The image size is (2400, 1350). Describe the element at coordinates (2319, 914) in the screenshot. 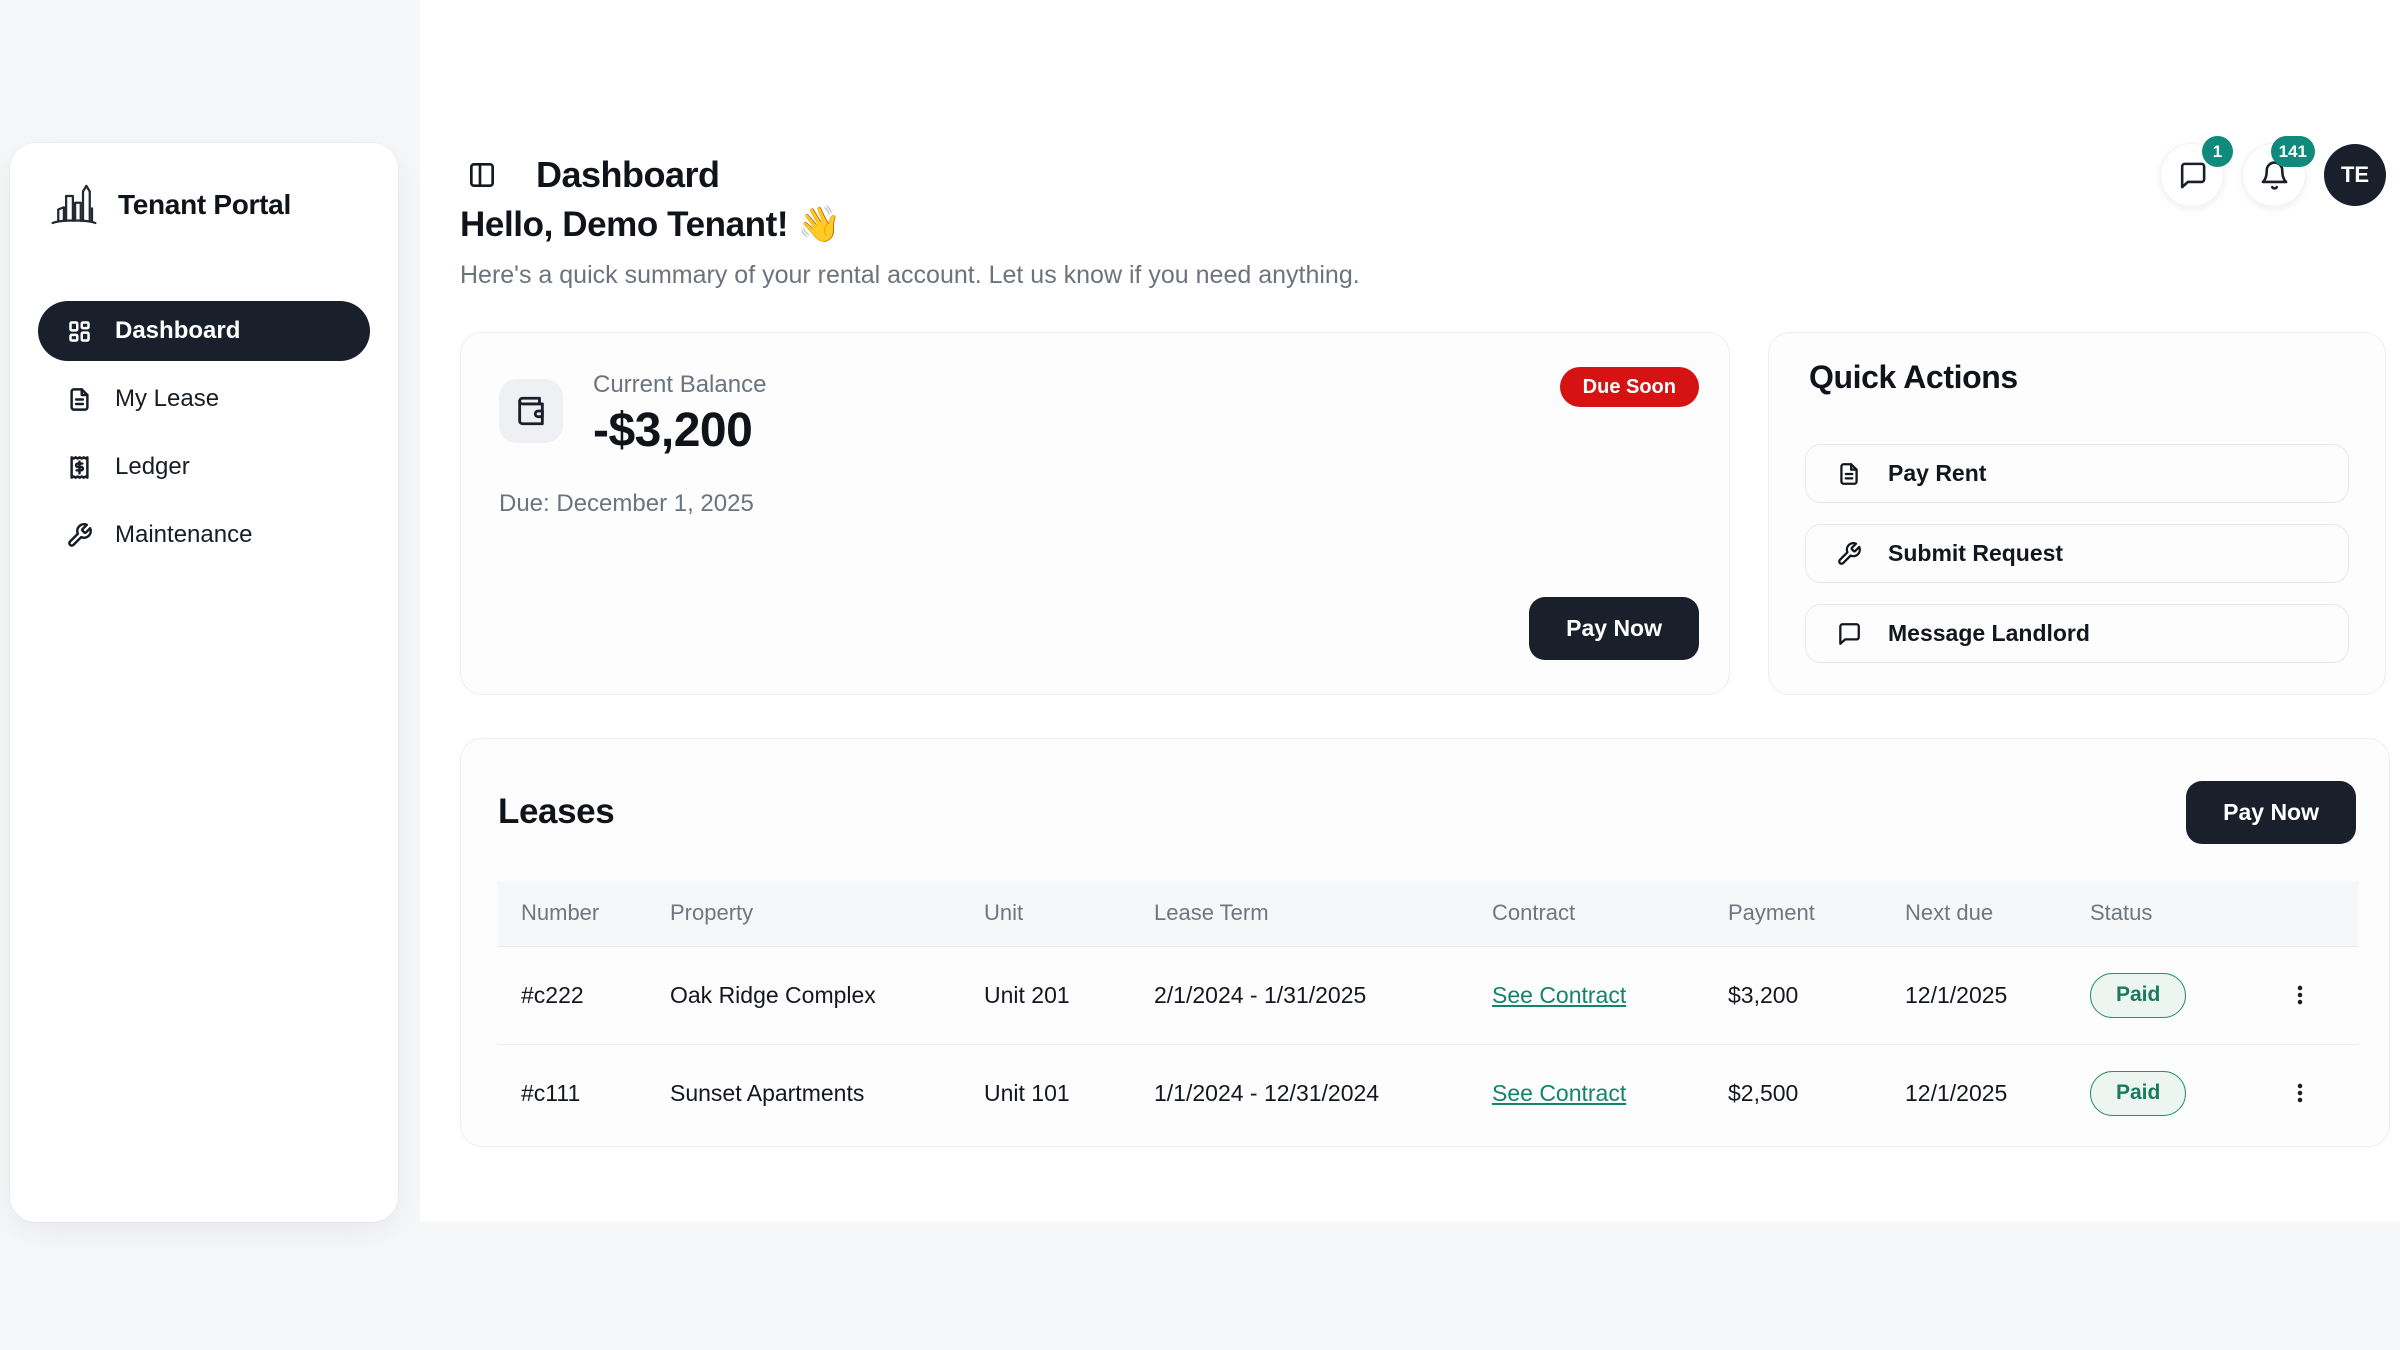

I see `column-header-actions` at that location.